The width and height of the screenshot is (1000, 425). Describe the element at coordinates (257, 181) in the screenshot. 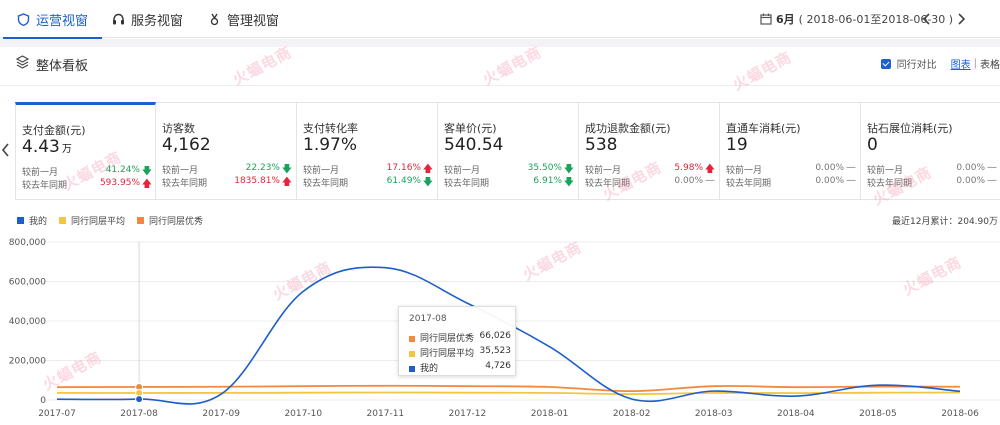

I see `yoy-value: 1835.81%` at that location.